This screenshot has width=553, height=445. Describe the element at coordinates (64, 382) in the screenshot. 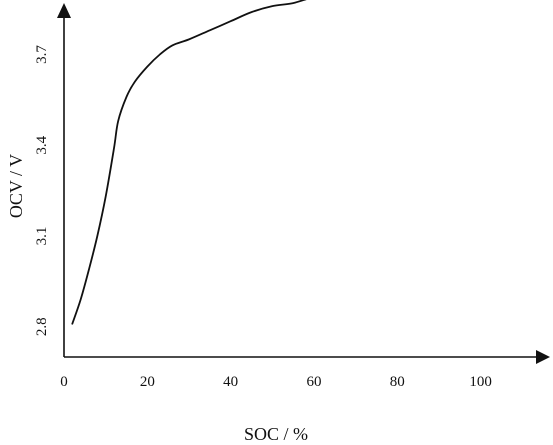

I see `x-tick-label: 0` at that location.